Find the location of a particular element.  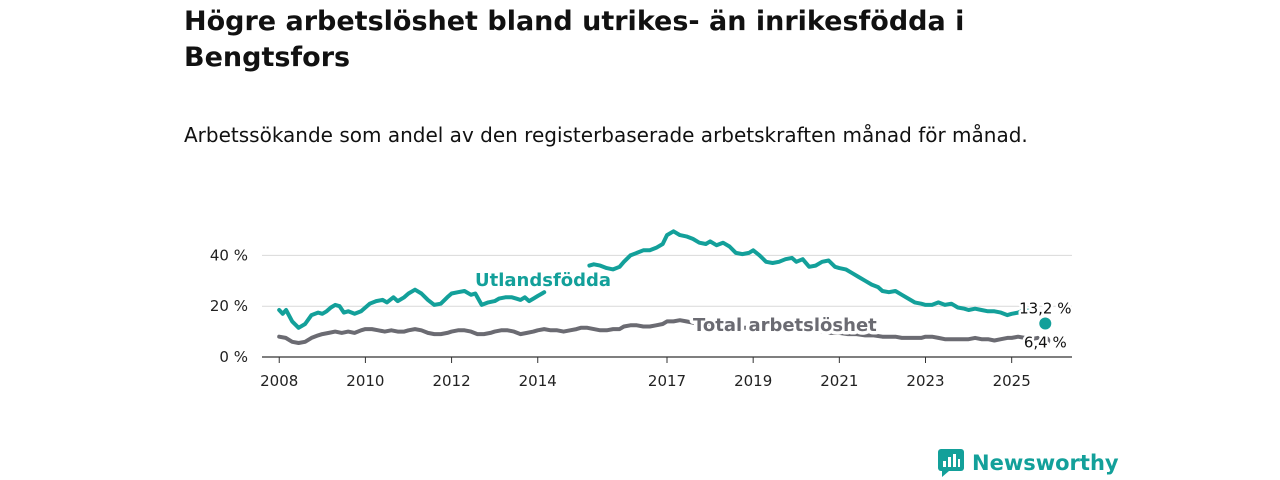

end-label-utlandsfodda-halo: 13,2 % is located at coordinates (1045, 308).